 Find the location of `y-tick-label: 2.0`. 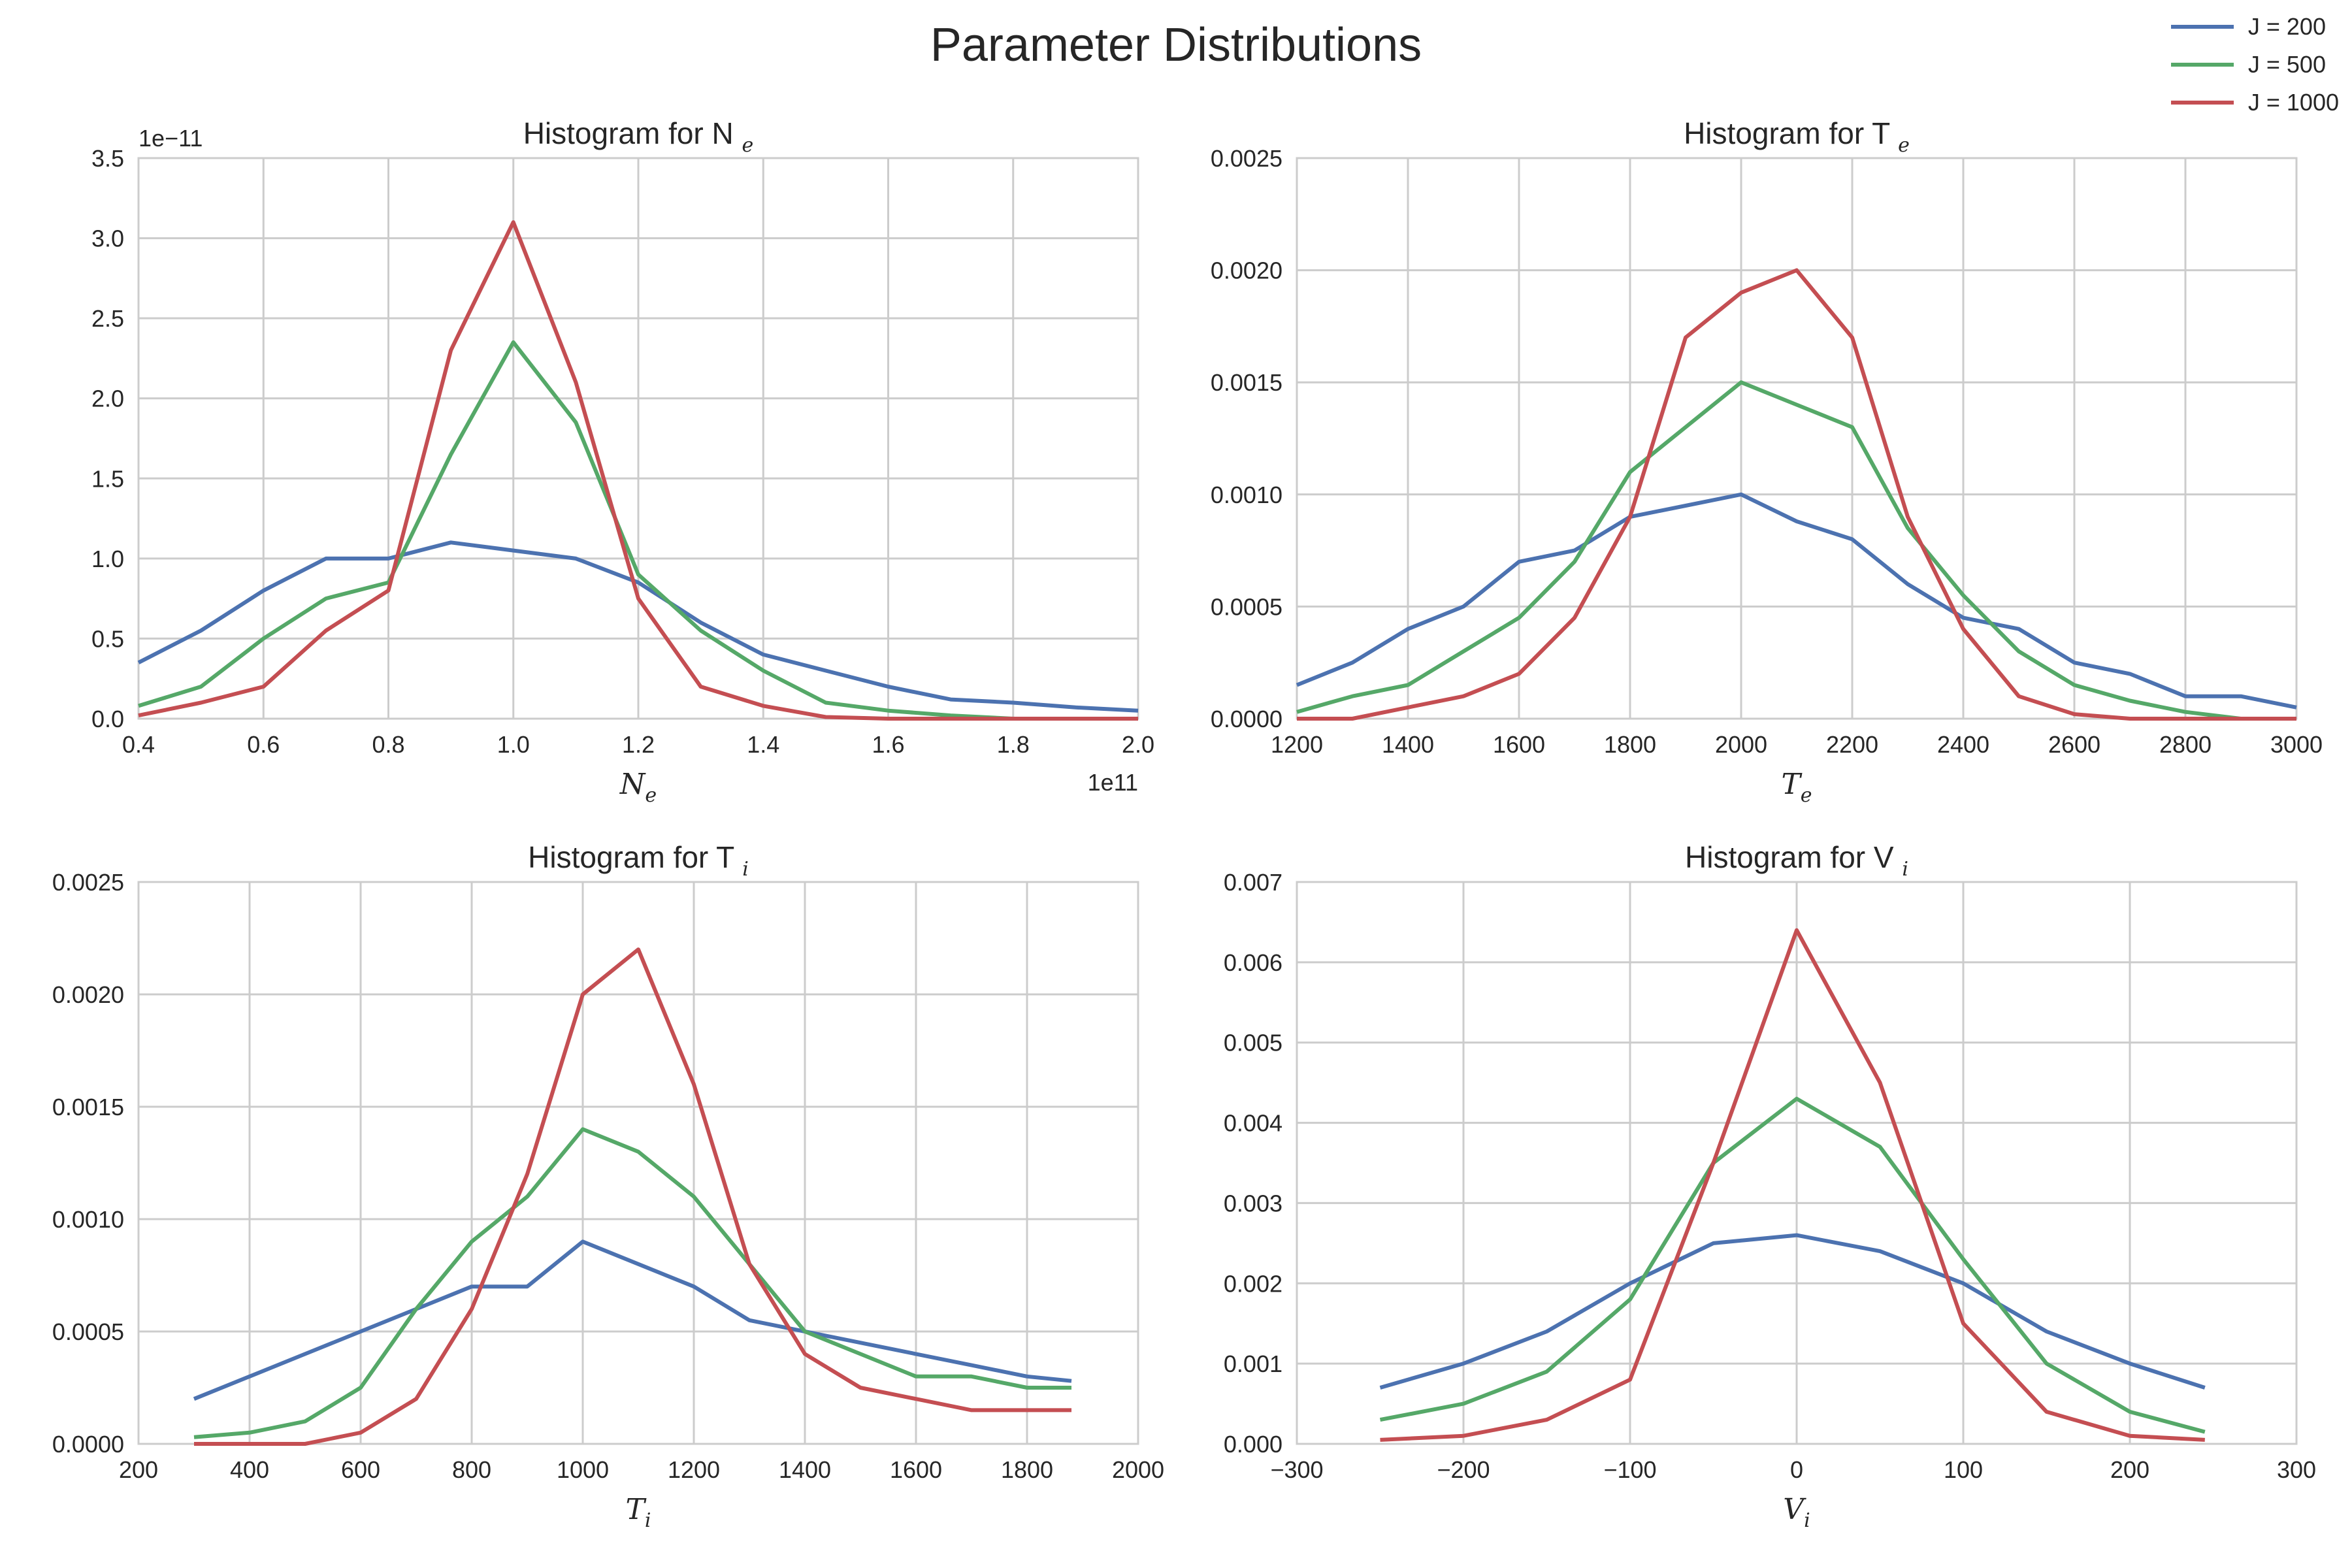

y-tick-label: 2.0 is located at coordinates (107, 398).